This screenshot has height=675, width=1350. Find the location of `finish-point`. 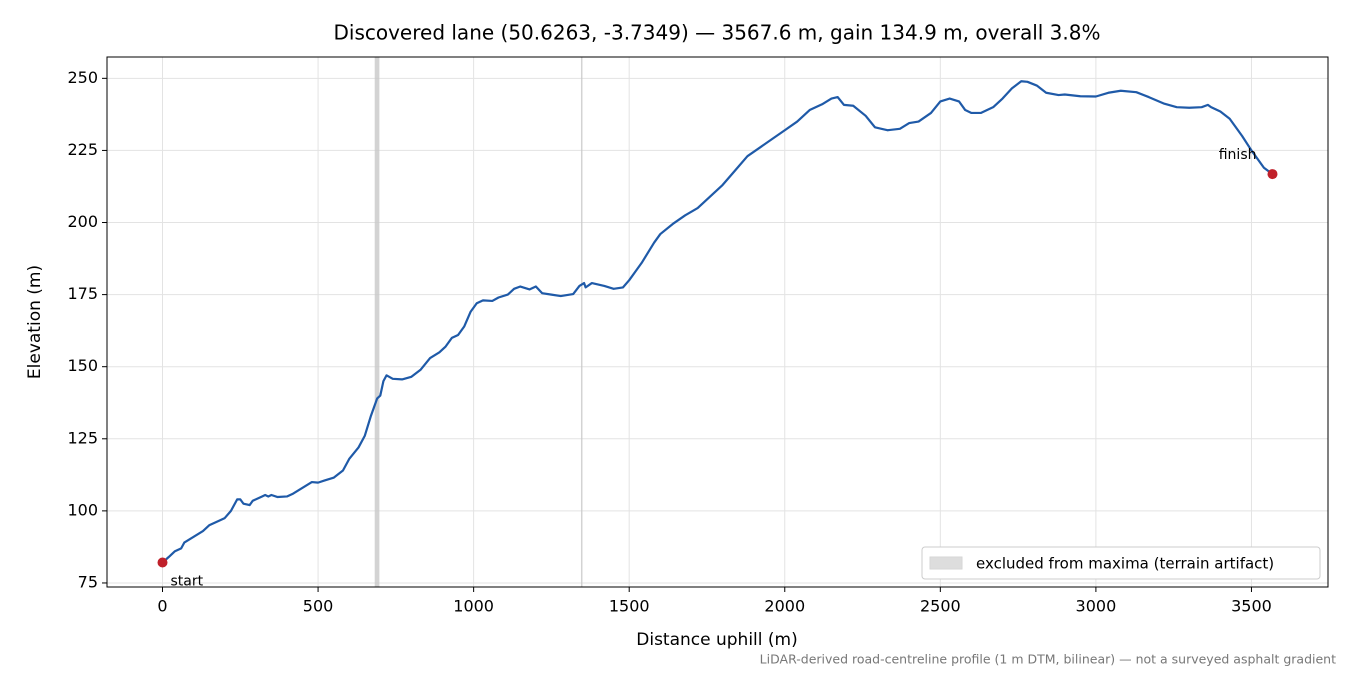

finish-point is located at coordinates (1272, 174).